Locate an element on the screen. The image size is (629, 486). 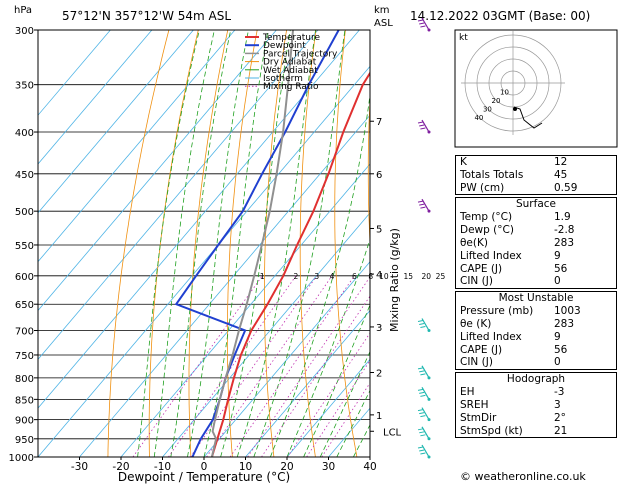
hodograph-trace is located at coordinates (528, 117).